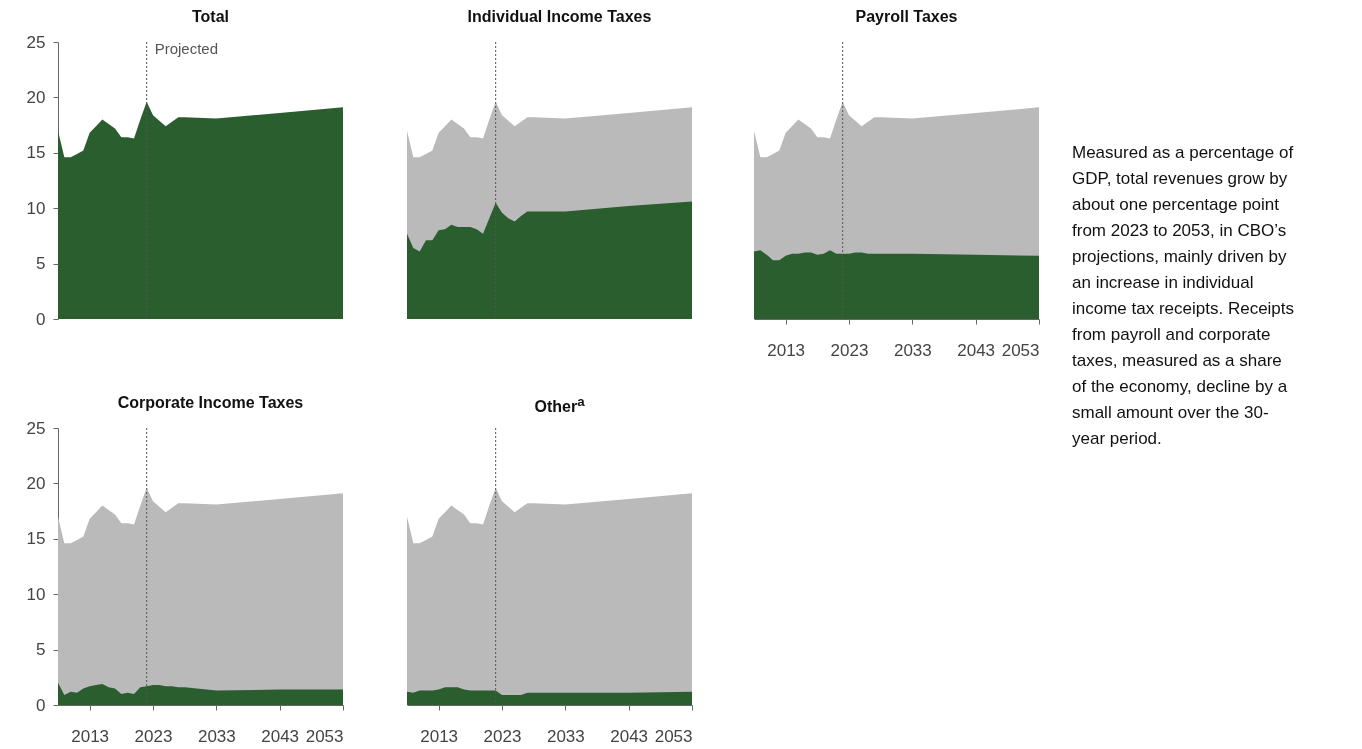 Image resolution: width=1362 pixels, height=749 pixels. I want to click on chart-title: Payroll Taxes, so click(906, 17).